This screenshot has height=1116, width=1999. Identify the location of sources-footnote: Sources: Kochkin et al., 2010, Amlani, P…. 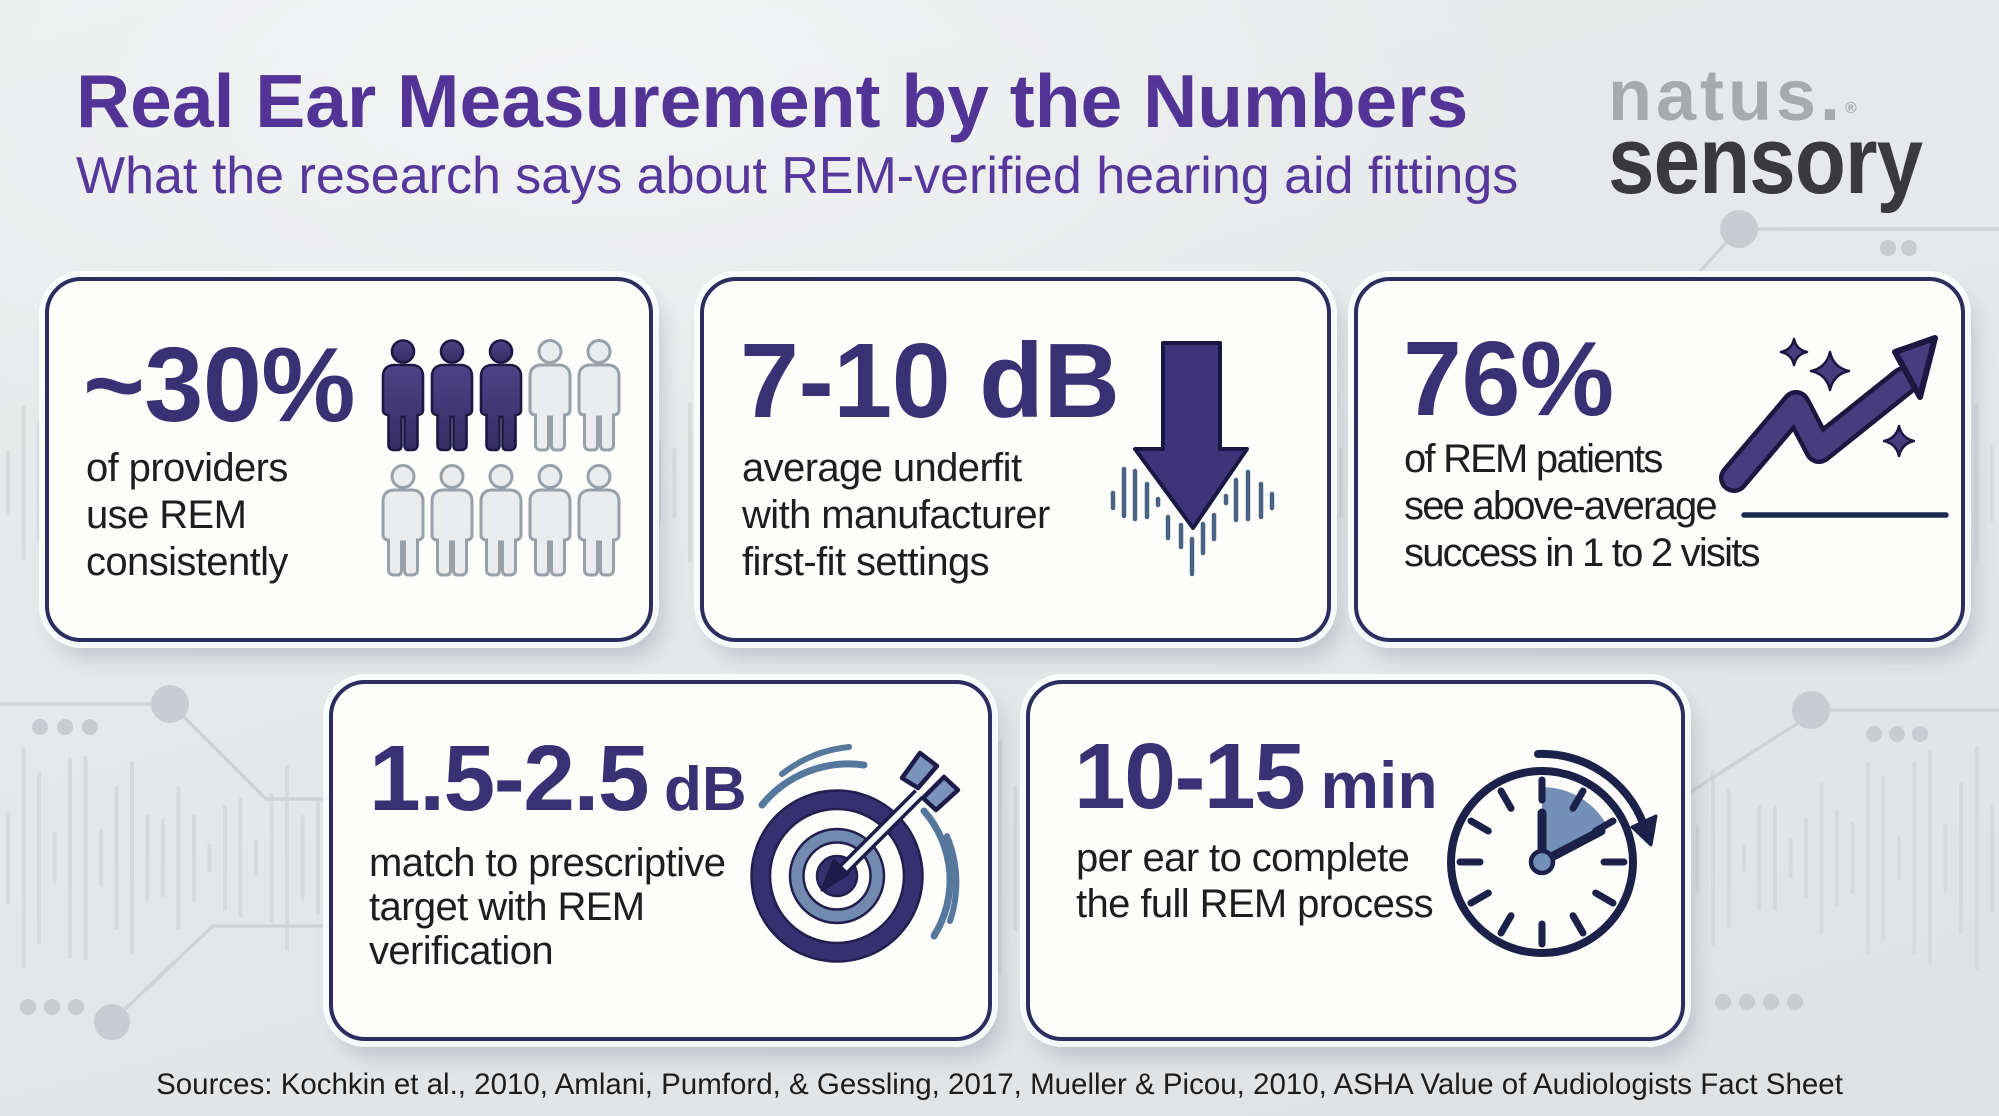
(999, 1084).